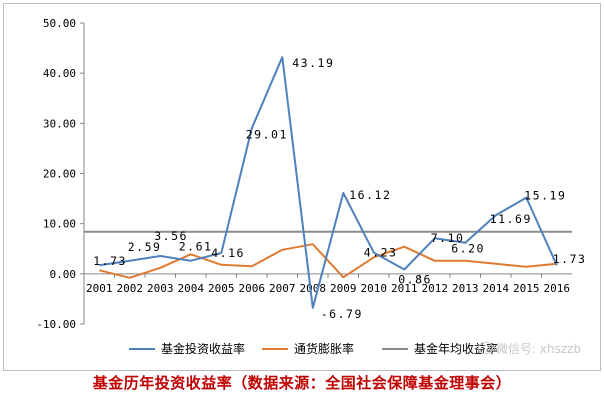  Describe the element at coordinates (342, 314) in the screenshot. I see `data-label: -6.79` at that location.